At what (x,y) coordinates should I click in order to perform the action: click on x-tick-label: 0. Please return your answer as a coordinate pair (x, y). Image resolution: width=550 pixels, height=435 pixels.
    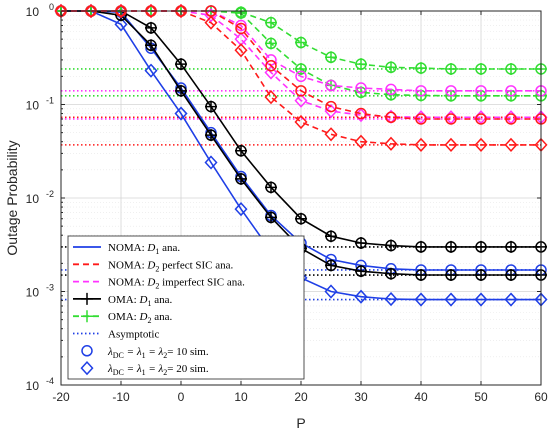
    Looking at the image, I should click on (181, 397).